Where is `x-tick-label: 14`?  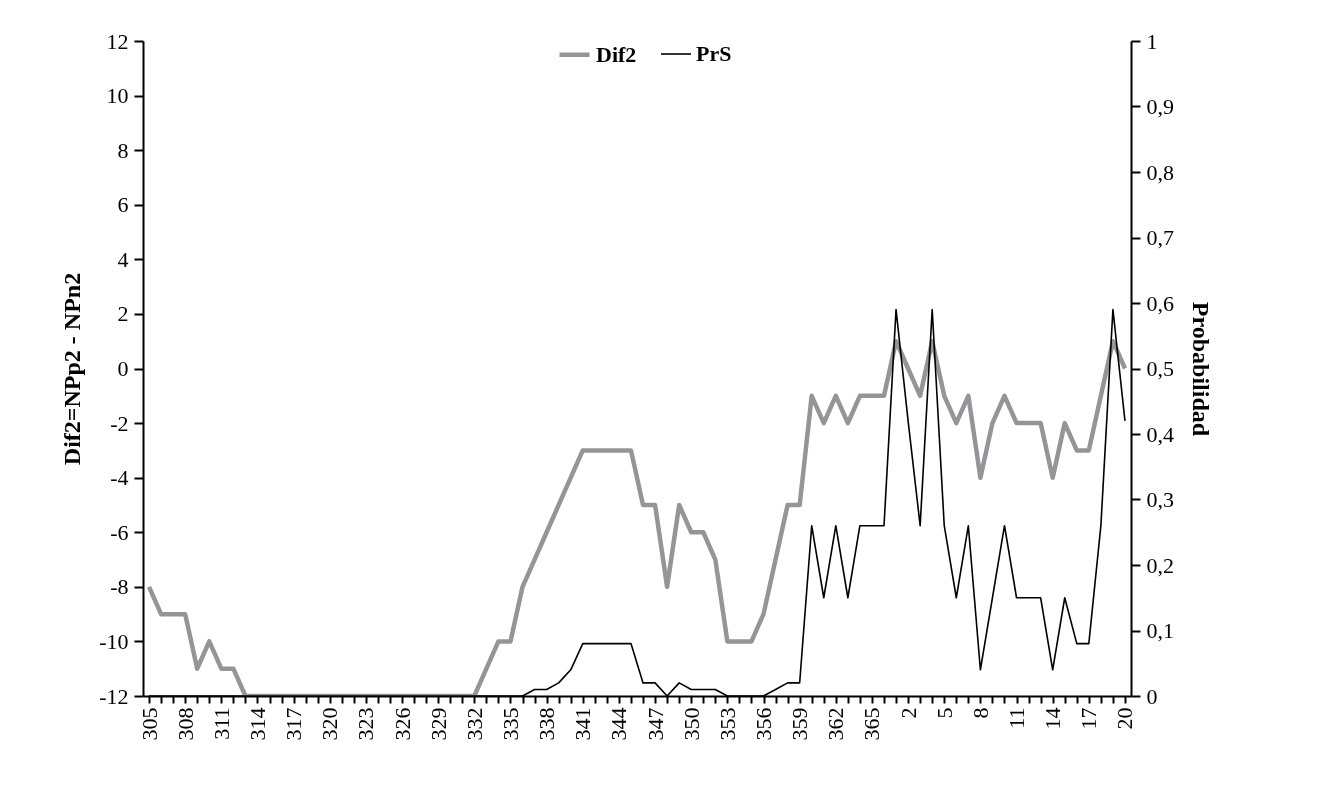
x-tick-label: 14 is located at coordinates (1053, 718).